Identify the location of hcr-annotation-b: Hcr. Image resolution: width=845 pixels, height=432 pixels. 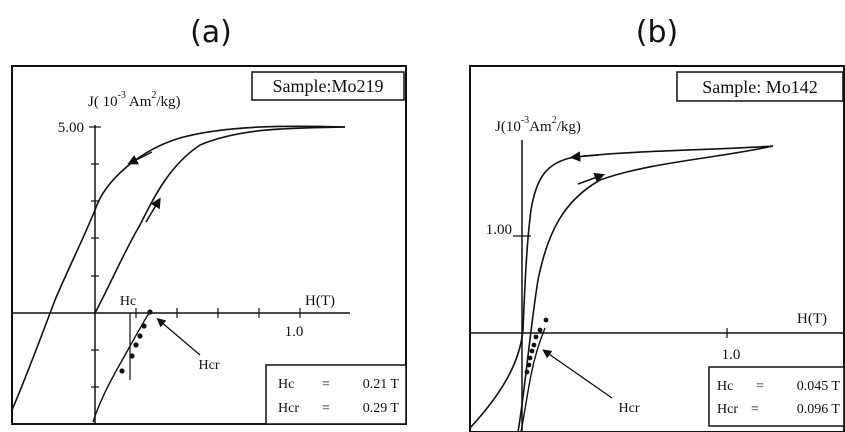
(629, 408).